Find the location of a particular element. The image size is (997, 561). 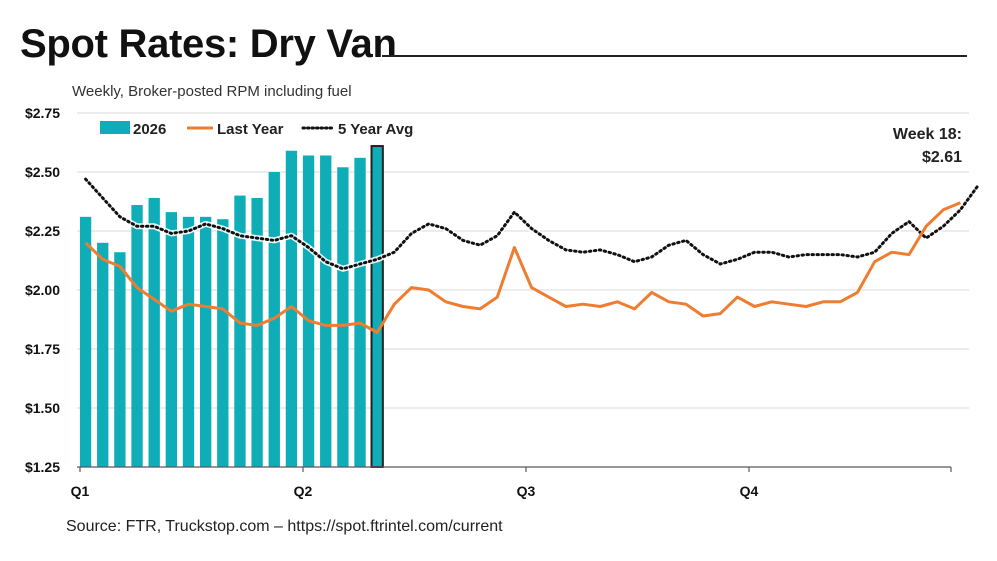

x-tick-label: Q4 is located at coordinates (749, 491).